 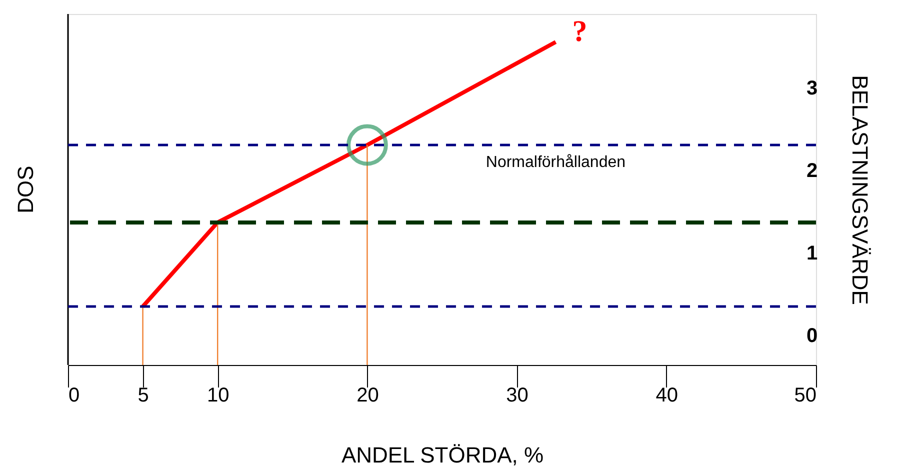 What do you see at coordinates (667, 395) in the screenshot?
I see `x-tick-label: 40` at bounding box center [667, 395].